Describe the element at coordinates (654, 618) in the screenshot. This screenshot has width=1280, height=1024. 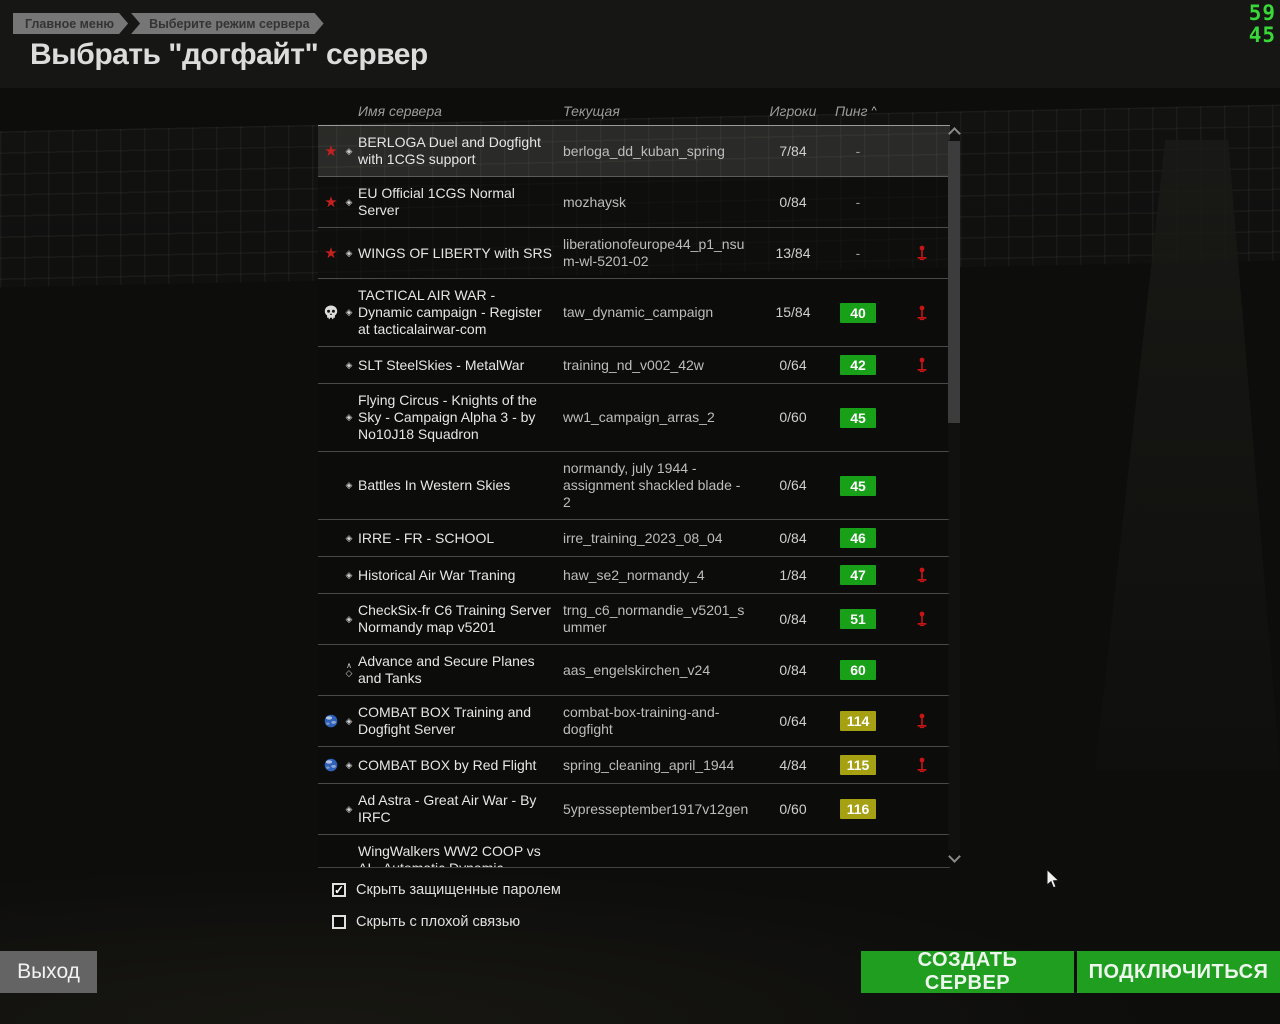
I see `mission-name: trng_c6_normandie_v5201_summer` at that location.